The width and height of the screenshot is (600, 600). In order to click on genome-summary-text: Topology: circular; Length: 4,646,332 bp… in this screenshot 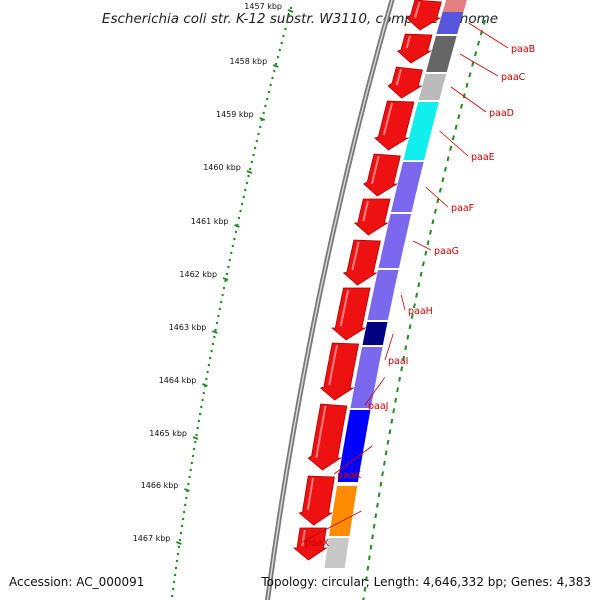, I will do `click(425, 582)`.